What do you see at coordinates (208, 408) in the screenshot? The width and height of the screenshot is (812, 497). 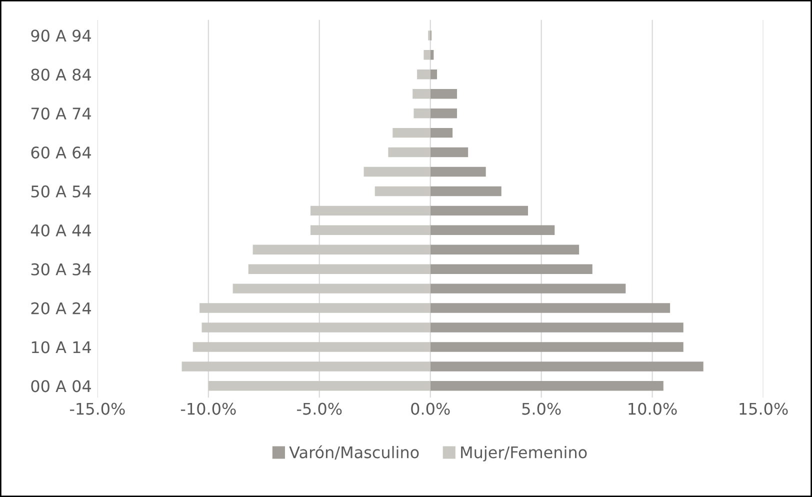 I see `x-tick-label: -10.0%` at bounding box center [208, 408].